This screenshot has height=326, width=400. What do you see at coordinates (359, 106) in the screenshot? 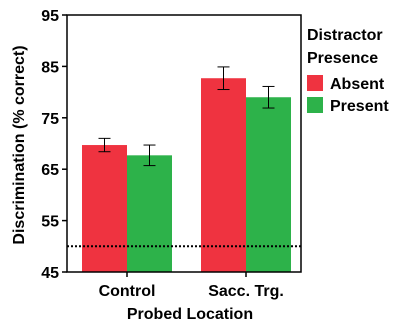
I see `legend-label-present: Present` at bounding box center [359, 106].